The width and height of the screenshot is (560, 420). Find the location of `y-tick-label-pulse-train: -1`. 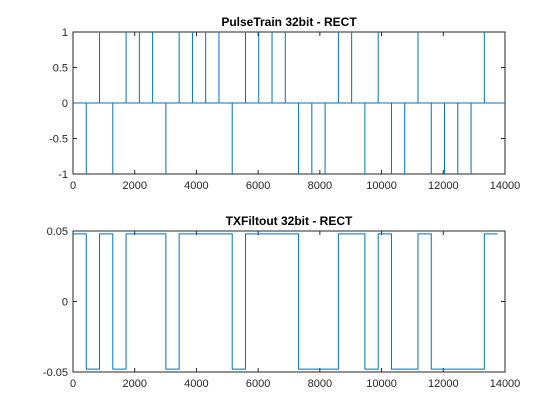

y-tick-label-pulse-train: -1 is located at coordinates (63, 175).